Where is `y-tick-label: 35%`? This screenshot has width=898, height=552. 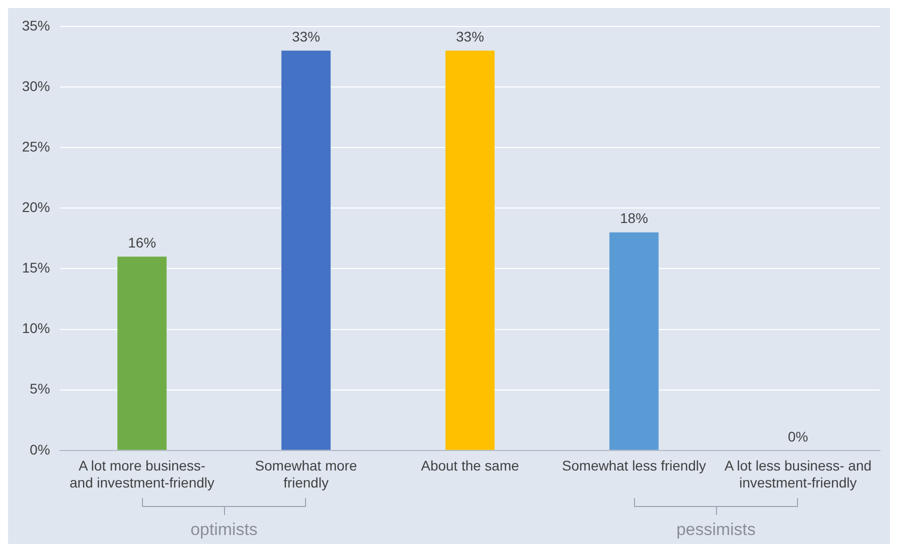 y-tick-label: 35% is located at coordinates (36, 25).